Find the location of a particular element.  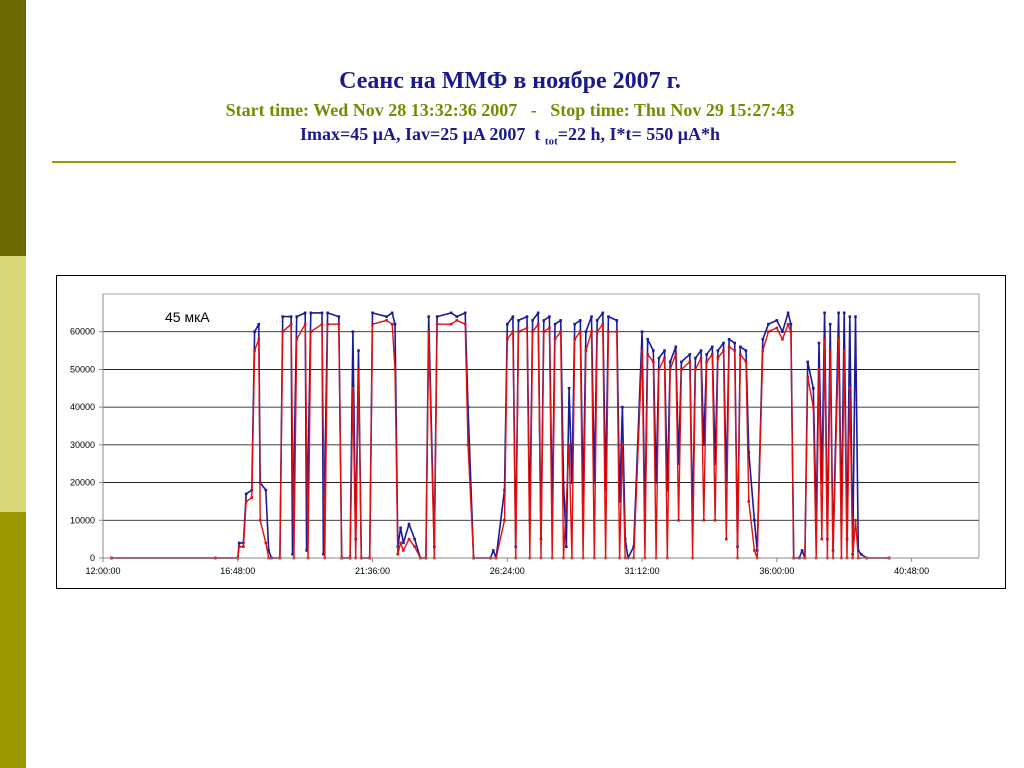

info-text-end: =22 h, I*t= 550 μA*h is located at coordinates (638, 134).